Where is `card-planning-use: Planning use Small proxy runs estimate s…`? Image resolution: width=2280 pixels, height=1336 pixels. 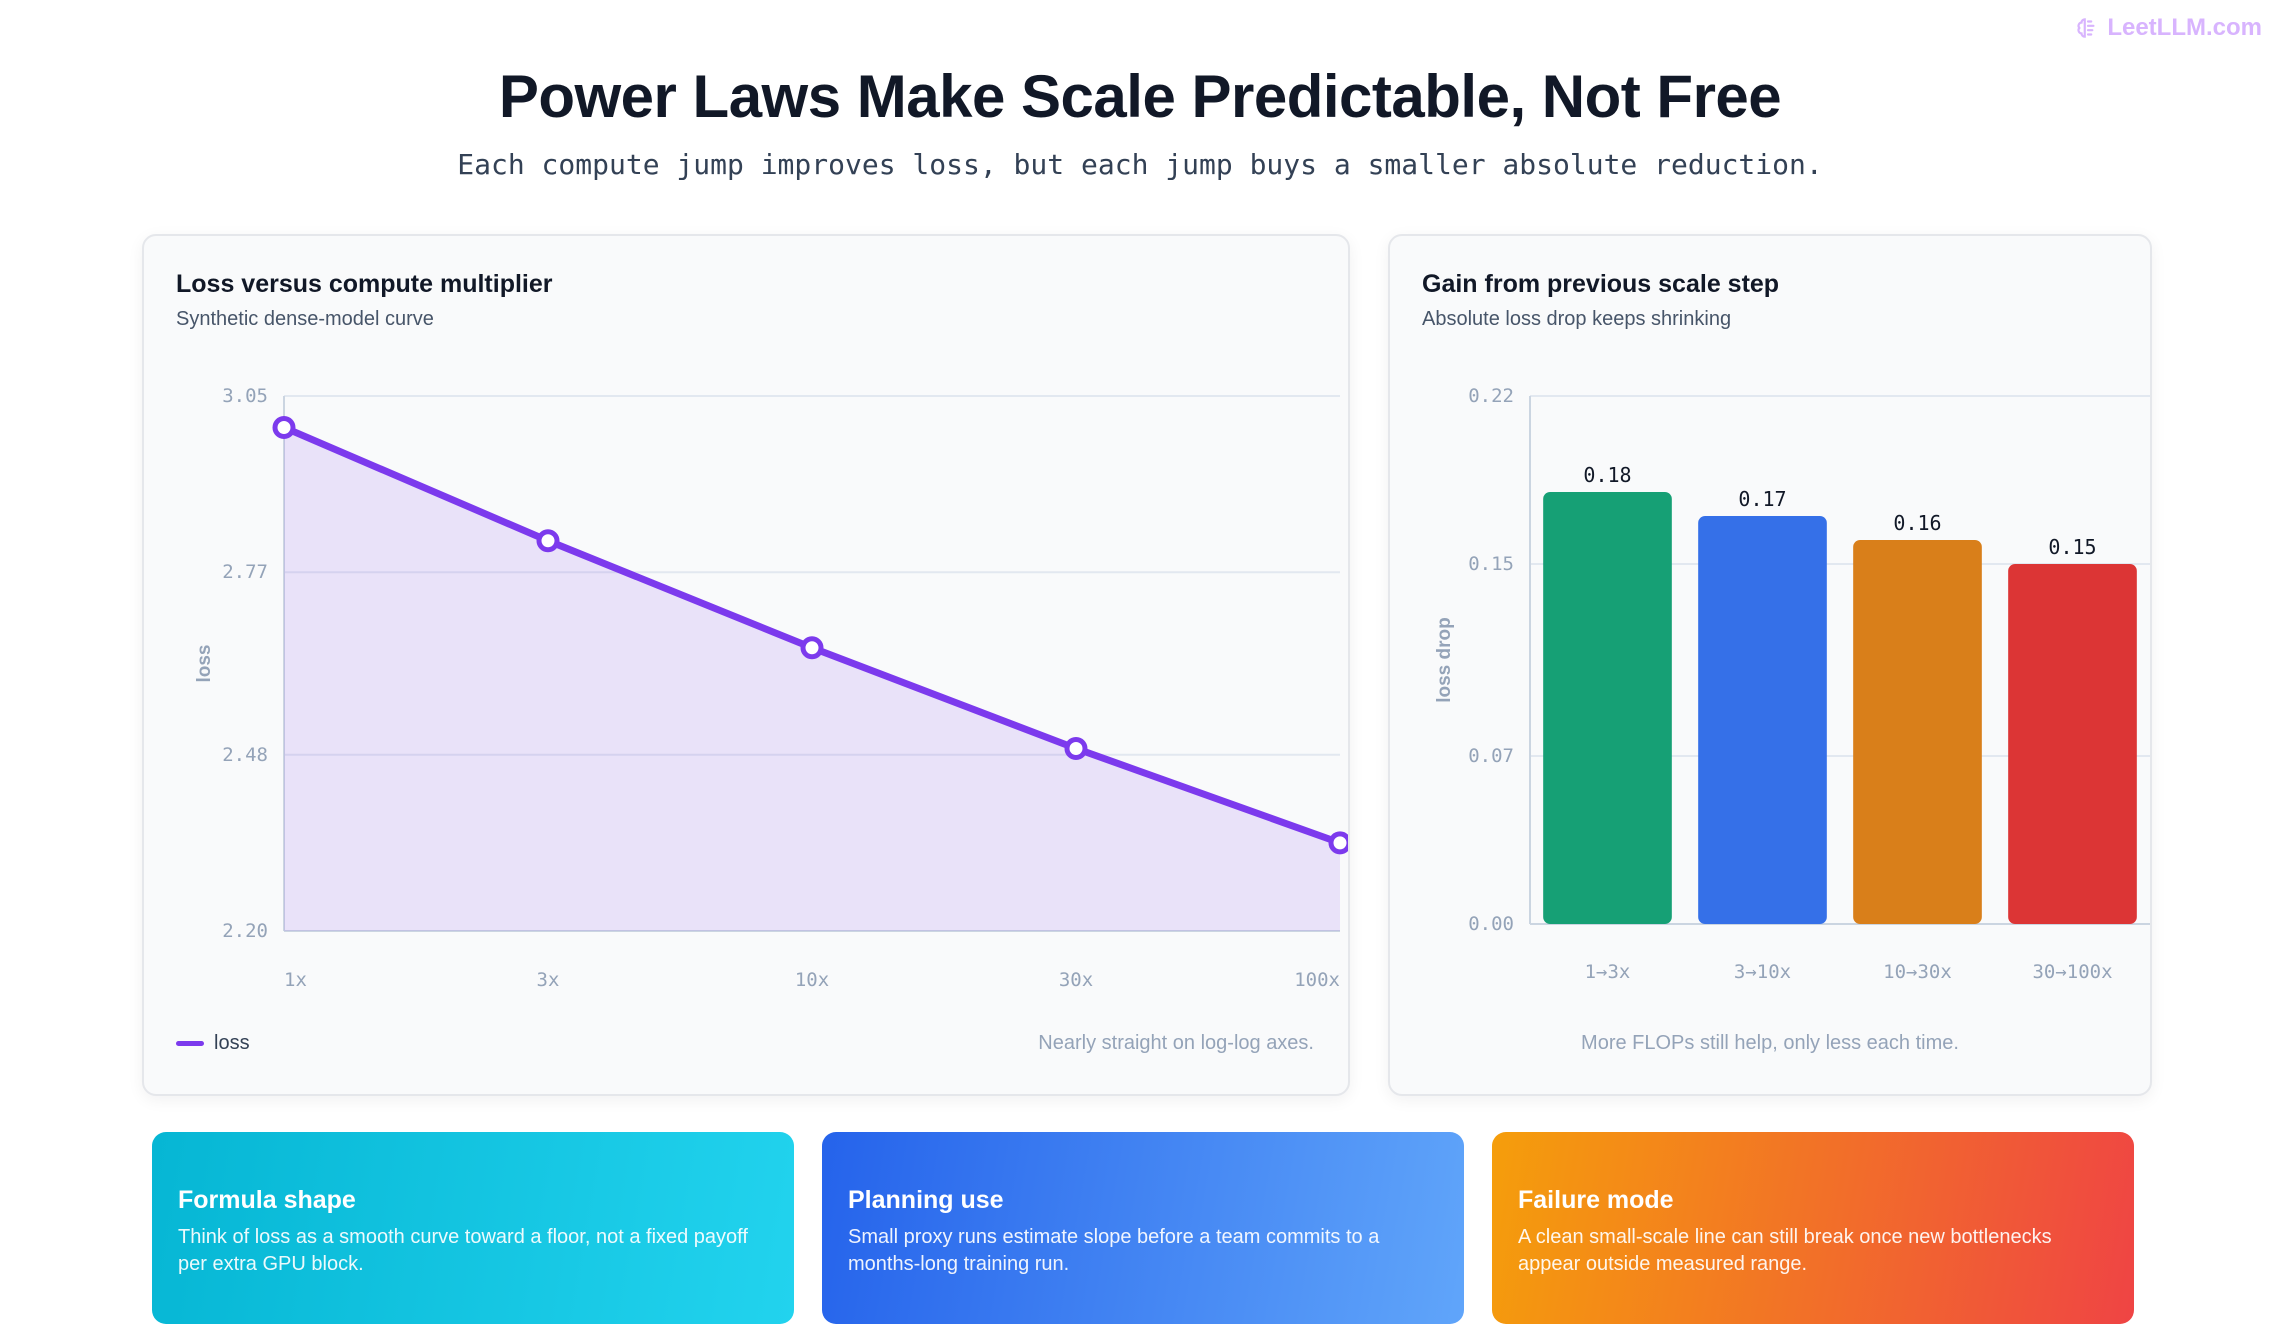 card-planning-use: Planning use Small proxy runs estimate s… is located at coordinates (1143, 1228).